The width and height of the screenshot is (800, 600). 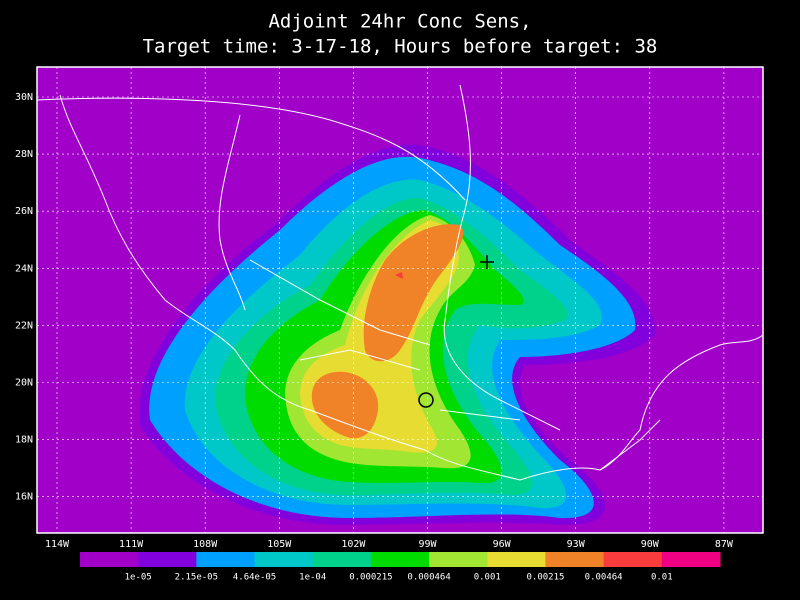 I want to click on lon-label: 93W, so click(x=576, y=544).